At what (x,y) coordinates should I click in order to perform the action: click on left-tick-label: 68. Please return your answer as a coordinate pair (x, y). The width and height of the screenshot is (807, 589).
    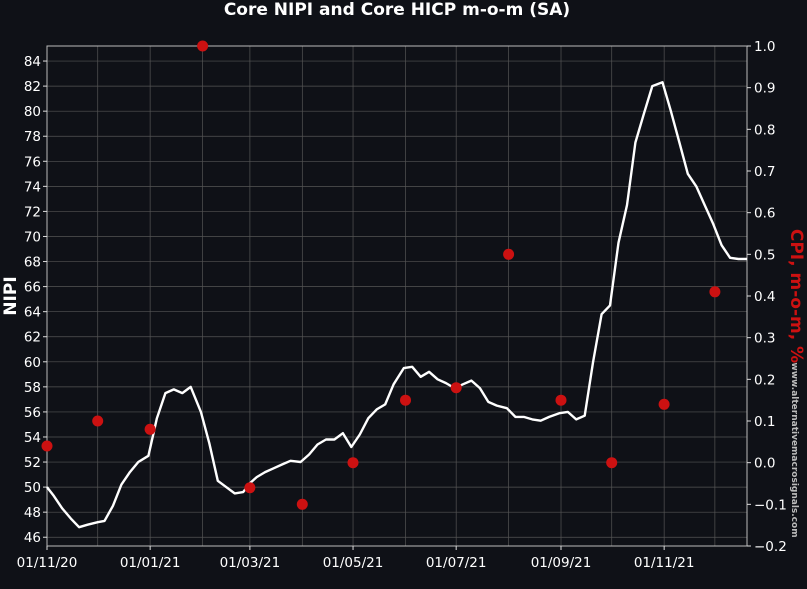
    Looking at the image, I should click on (32, 263).